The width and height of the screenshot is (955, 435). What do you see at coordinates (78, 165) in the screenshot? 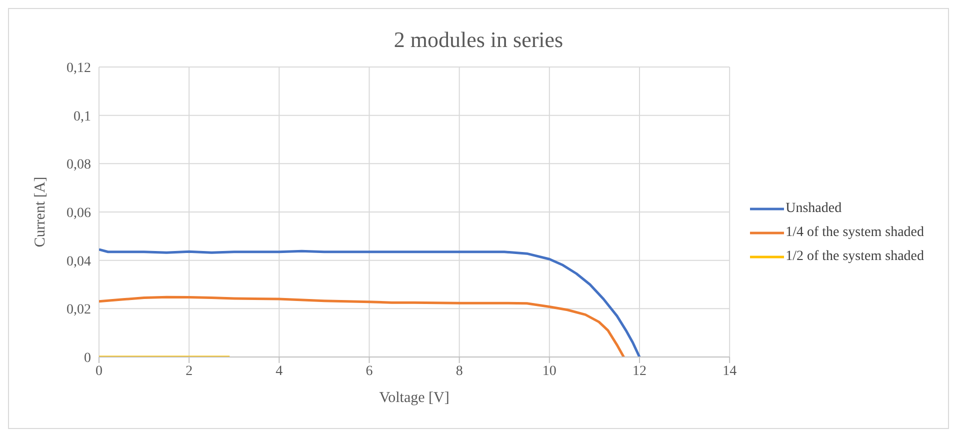
I see `y-tick-label: 0,08` at bounding box center [78, 165].